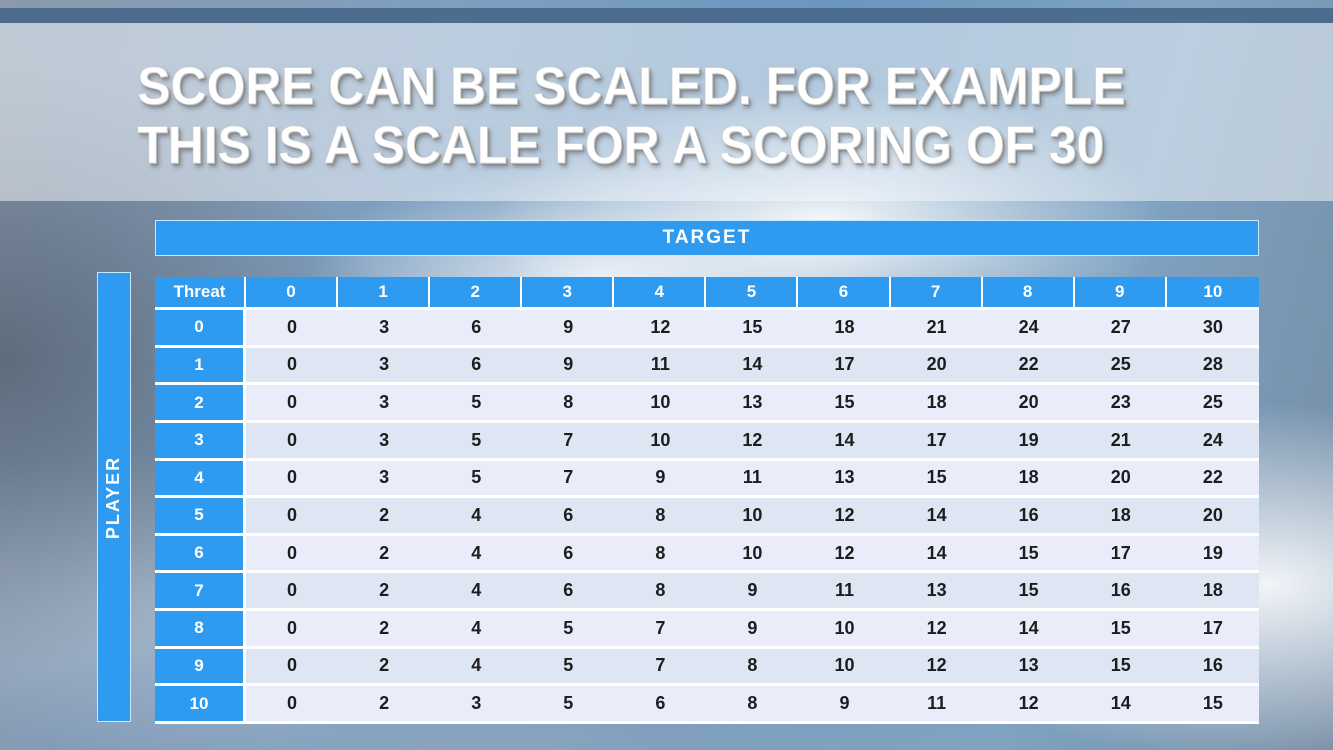  What do you see at coordinates (200, 404) in the screenshot?
I see `player-row-header: 2` at bounding box center [200, 404].